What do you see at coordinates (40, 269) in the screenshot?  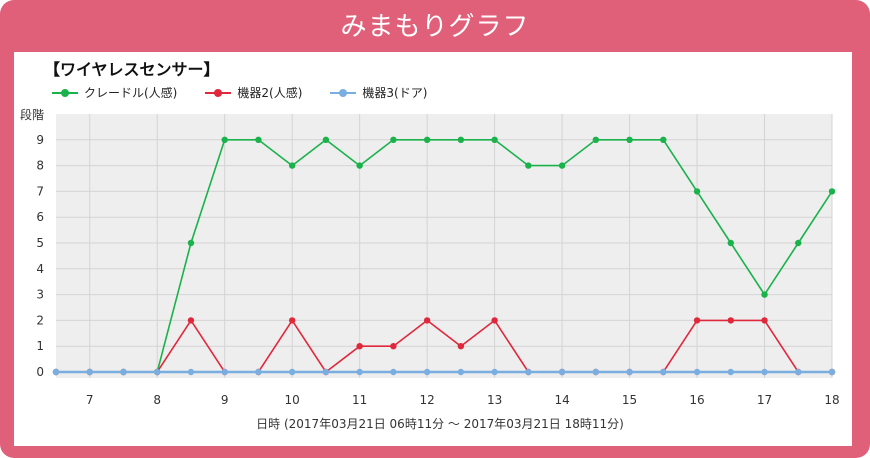 I see `y-tick-label: 4` at bounding box center [40, 269].